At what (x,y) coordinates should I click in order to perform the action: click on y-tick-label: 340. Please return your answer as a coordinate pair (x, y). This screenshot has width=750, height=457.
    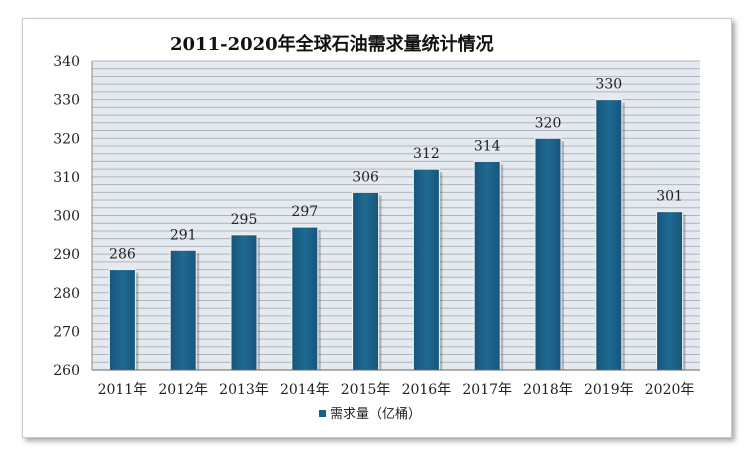
    Looking at the image, I should click on (66, 62).